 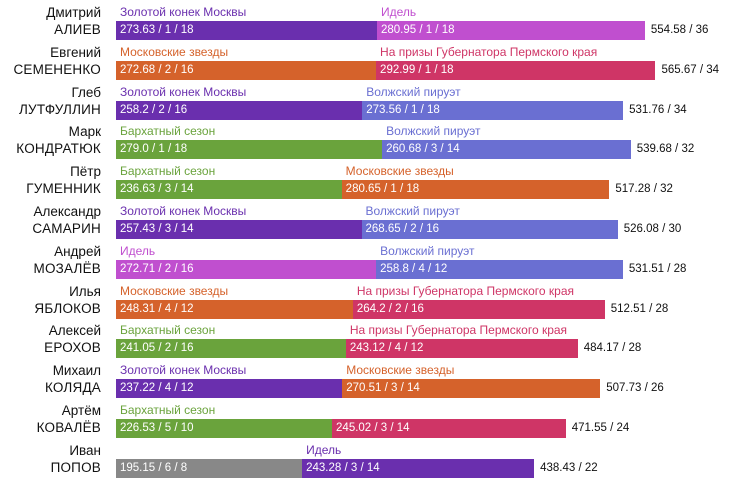 I want to click on skater-name: Глеб ЛУТФУЛЛИН, so click(x=50, y=101).